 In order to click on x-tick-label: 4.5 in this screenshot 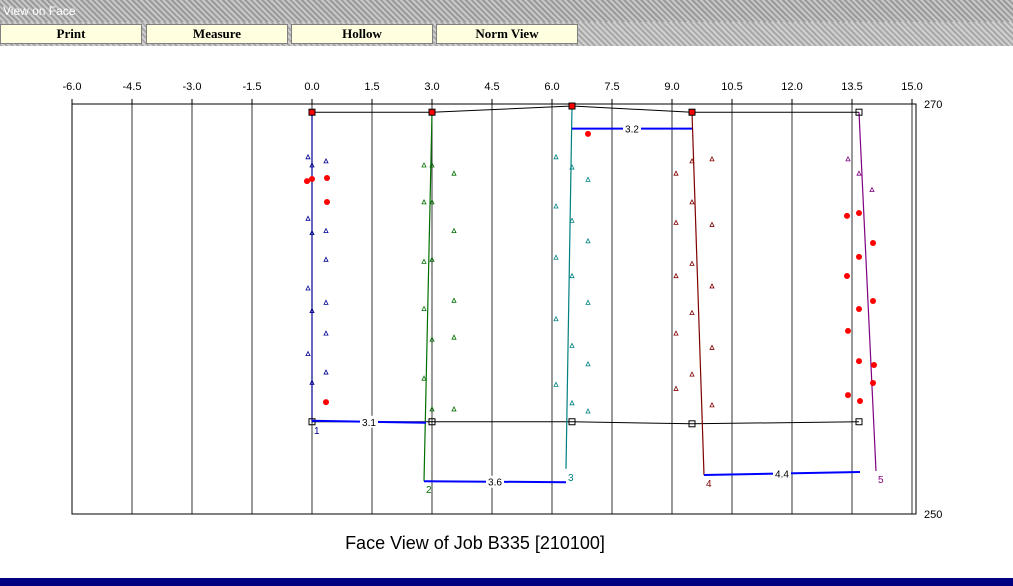, I will do `click(491, 87)`.